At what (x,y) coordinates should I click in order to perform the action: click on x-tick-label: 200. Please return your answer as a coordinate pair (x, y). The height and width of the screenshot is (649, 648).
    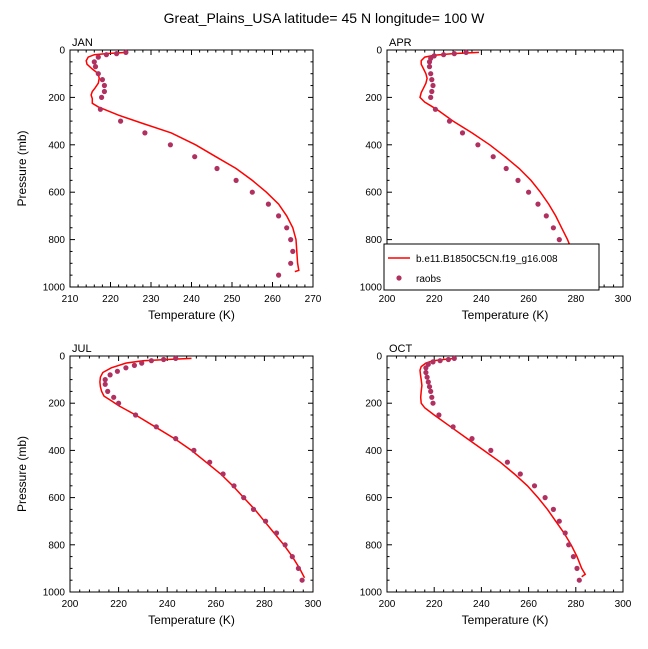
    Looking at the image, I should click on (387, 604).